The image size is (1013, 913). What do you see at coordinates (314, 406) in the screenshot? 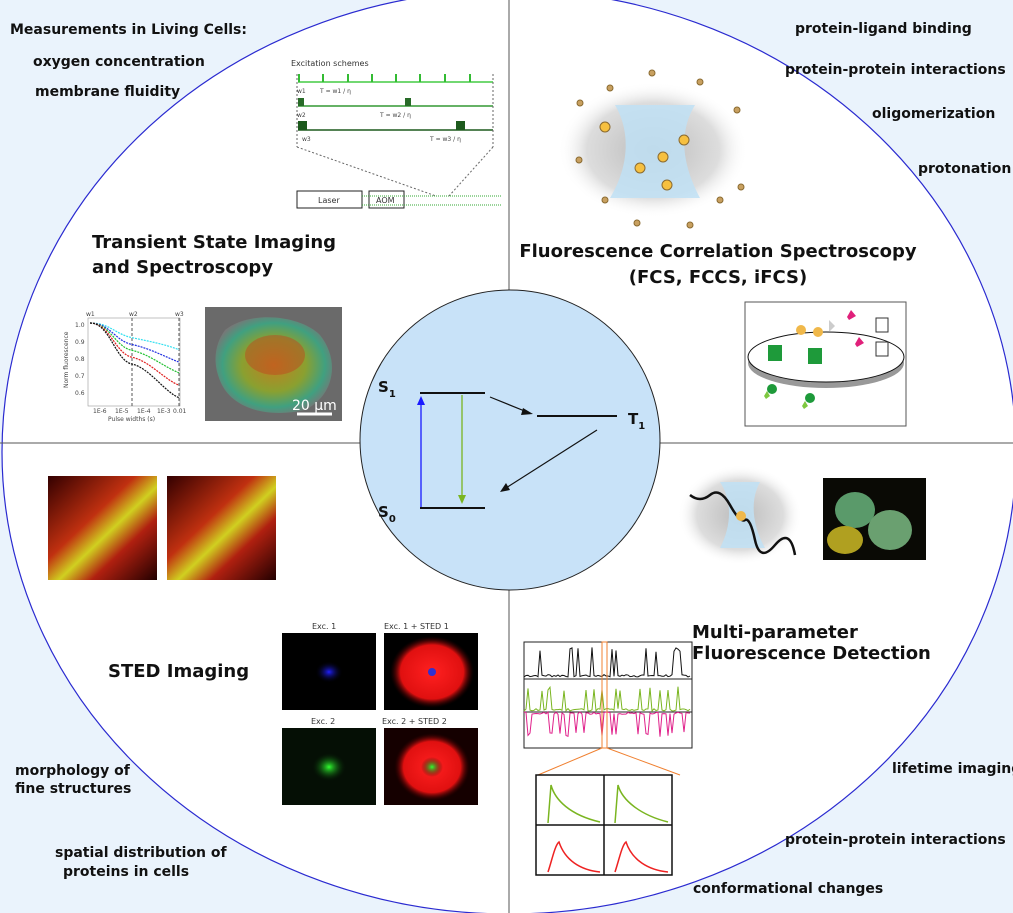
I see `scale-bar-label: 20 µm` at bounding box center [314, 406].